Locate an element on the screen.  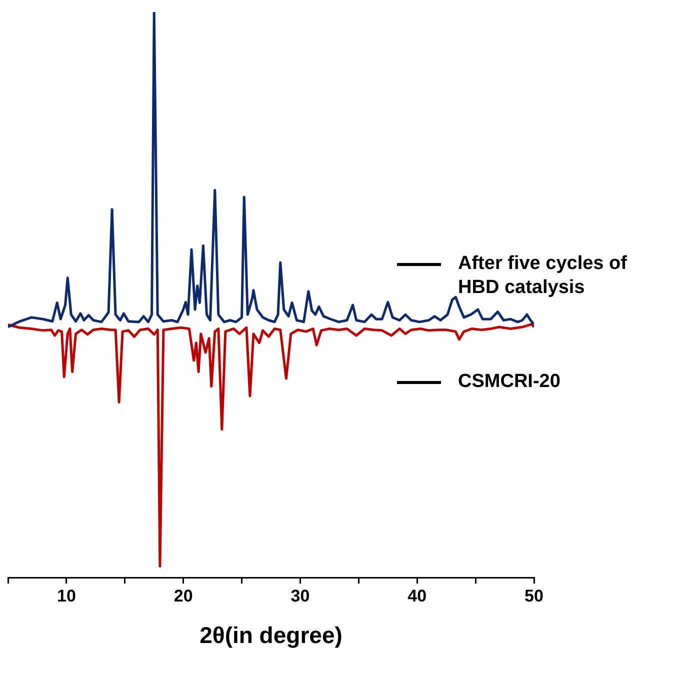
x-tick-label: 50 is located at coordinates (534, 596).